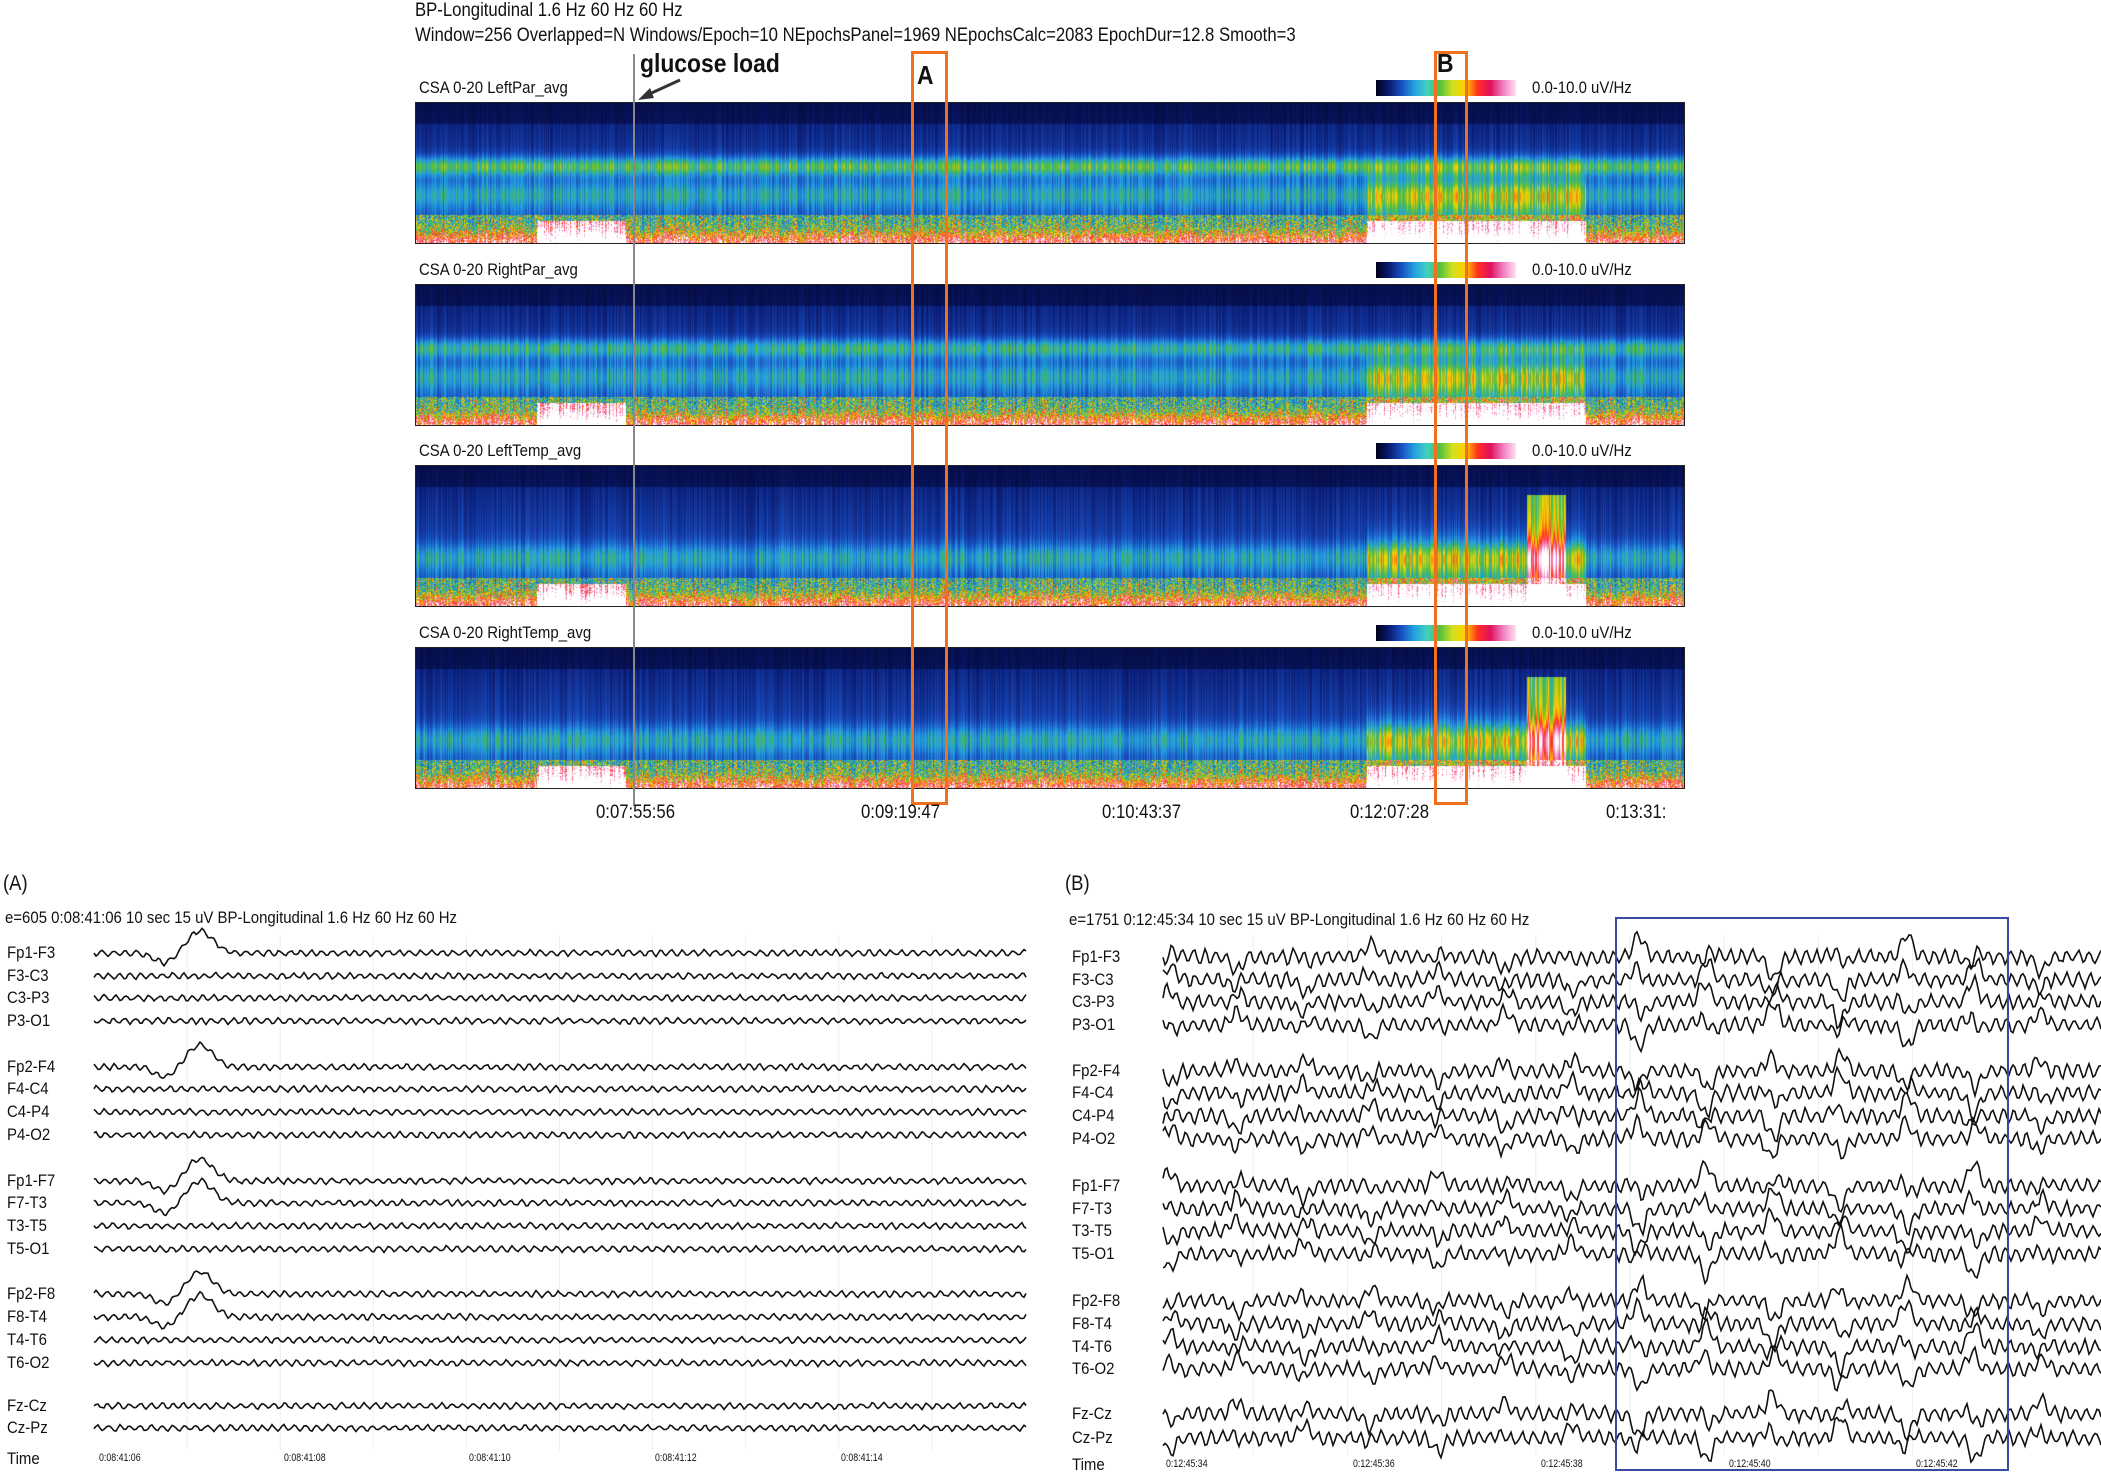 The image size is (2101, 1474). I want to click on glucose-load-label: glucose load, so click(710, 63).